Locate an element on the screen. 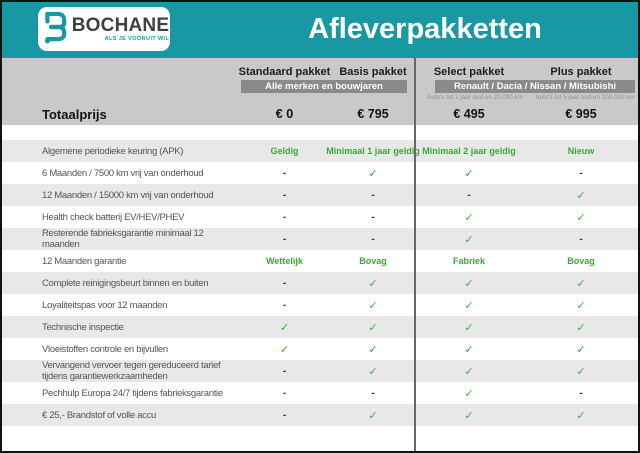 The width and height of the screenshot is (640, 453). column-select-pakket: Select pakket is located at coordinates (469, 71).